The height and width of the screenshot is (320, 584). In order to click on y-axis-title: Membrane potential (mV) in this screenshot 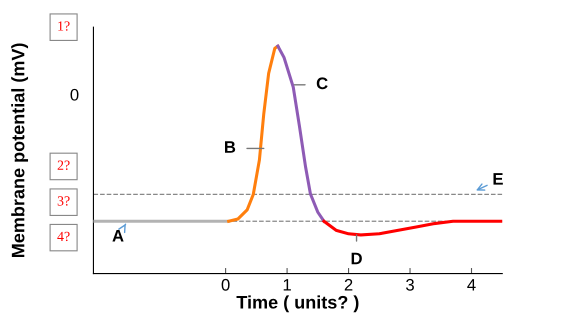, I will do `click(19, 150)`.